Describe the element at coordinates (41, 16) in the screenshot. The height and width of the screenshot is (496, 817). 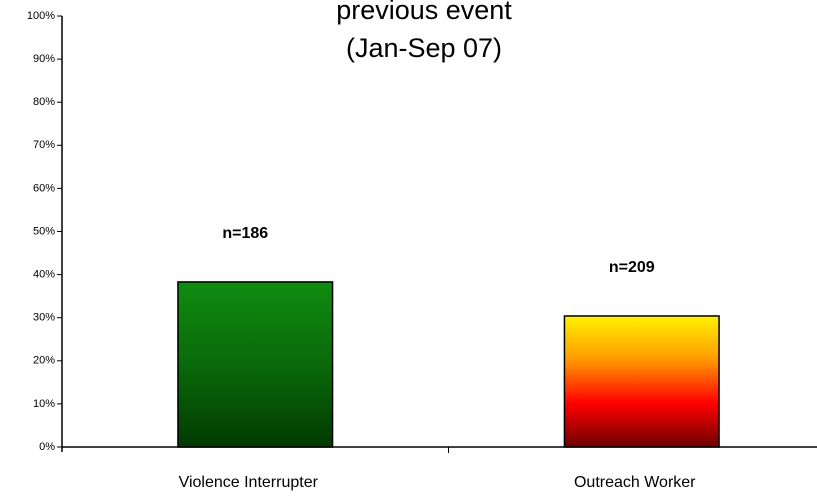
I see `y-tick-label: 100%` at that location.